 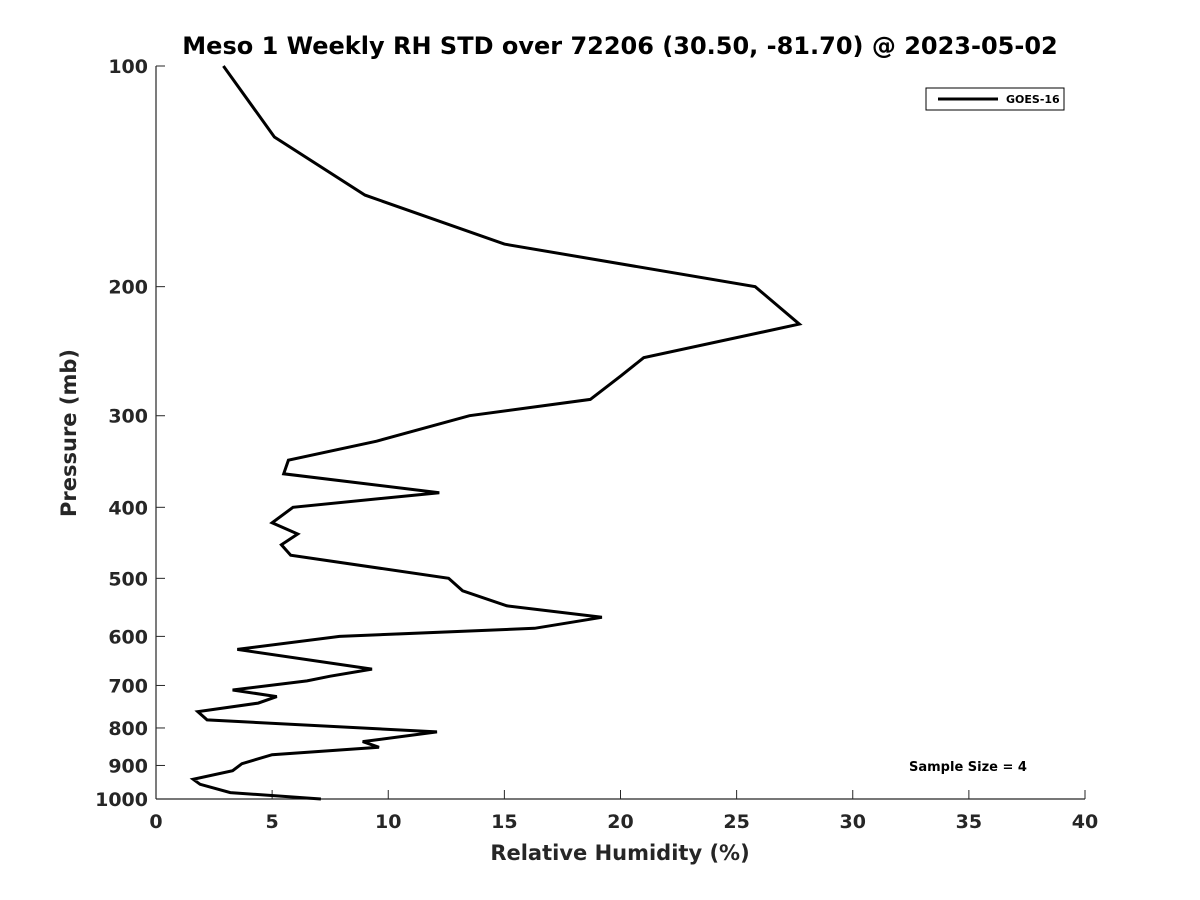 I want to click on y-tick-label: 200, so click(x=128, y=288).